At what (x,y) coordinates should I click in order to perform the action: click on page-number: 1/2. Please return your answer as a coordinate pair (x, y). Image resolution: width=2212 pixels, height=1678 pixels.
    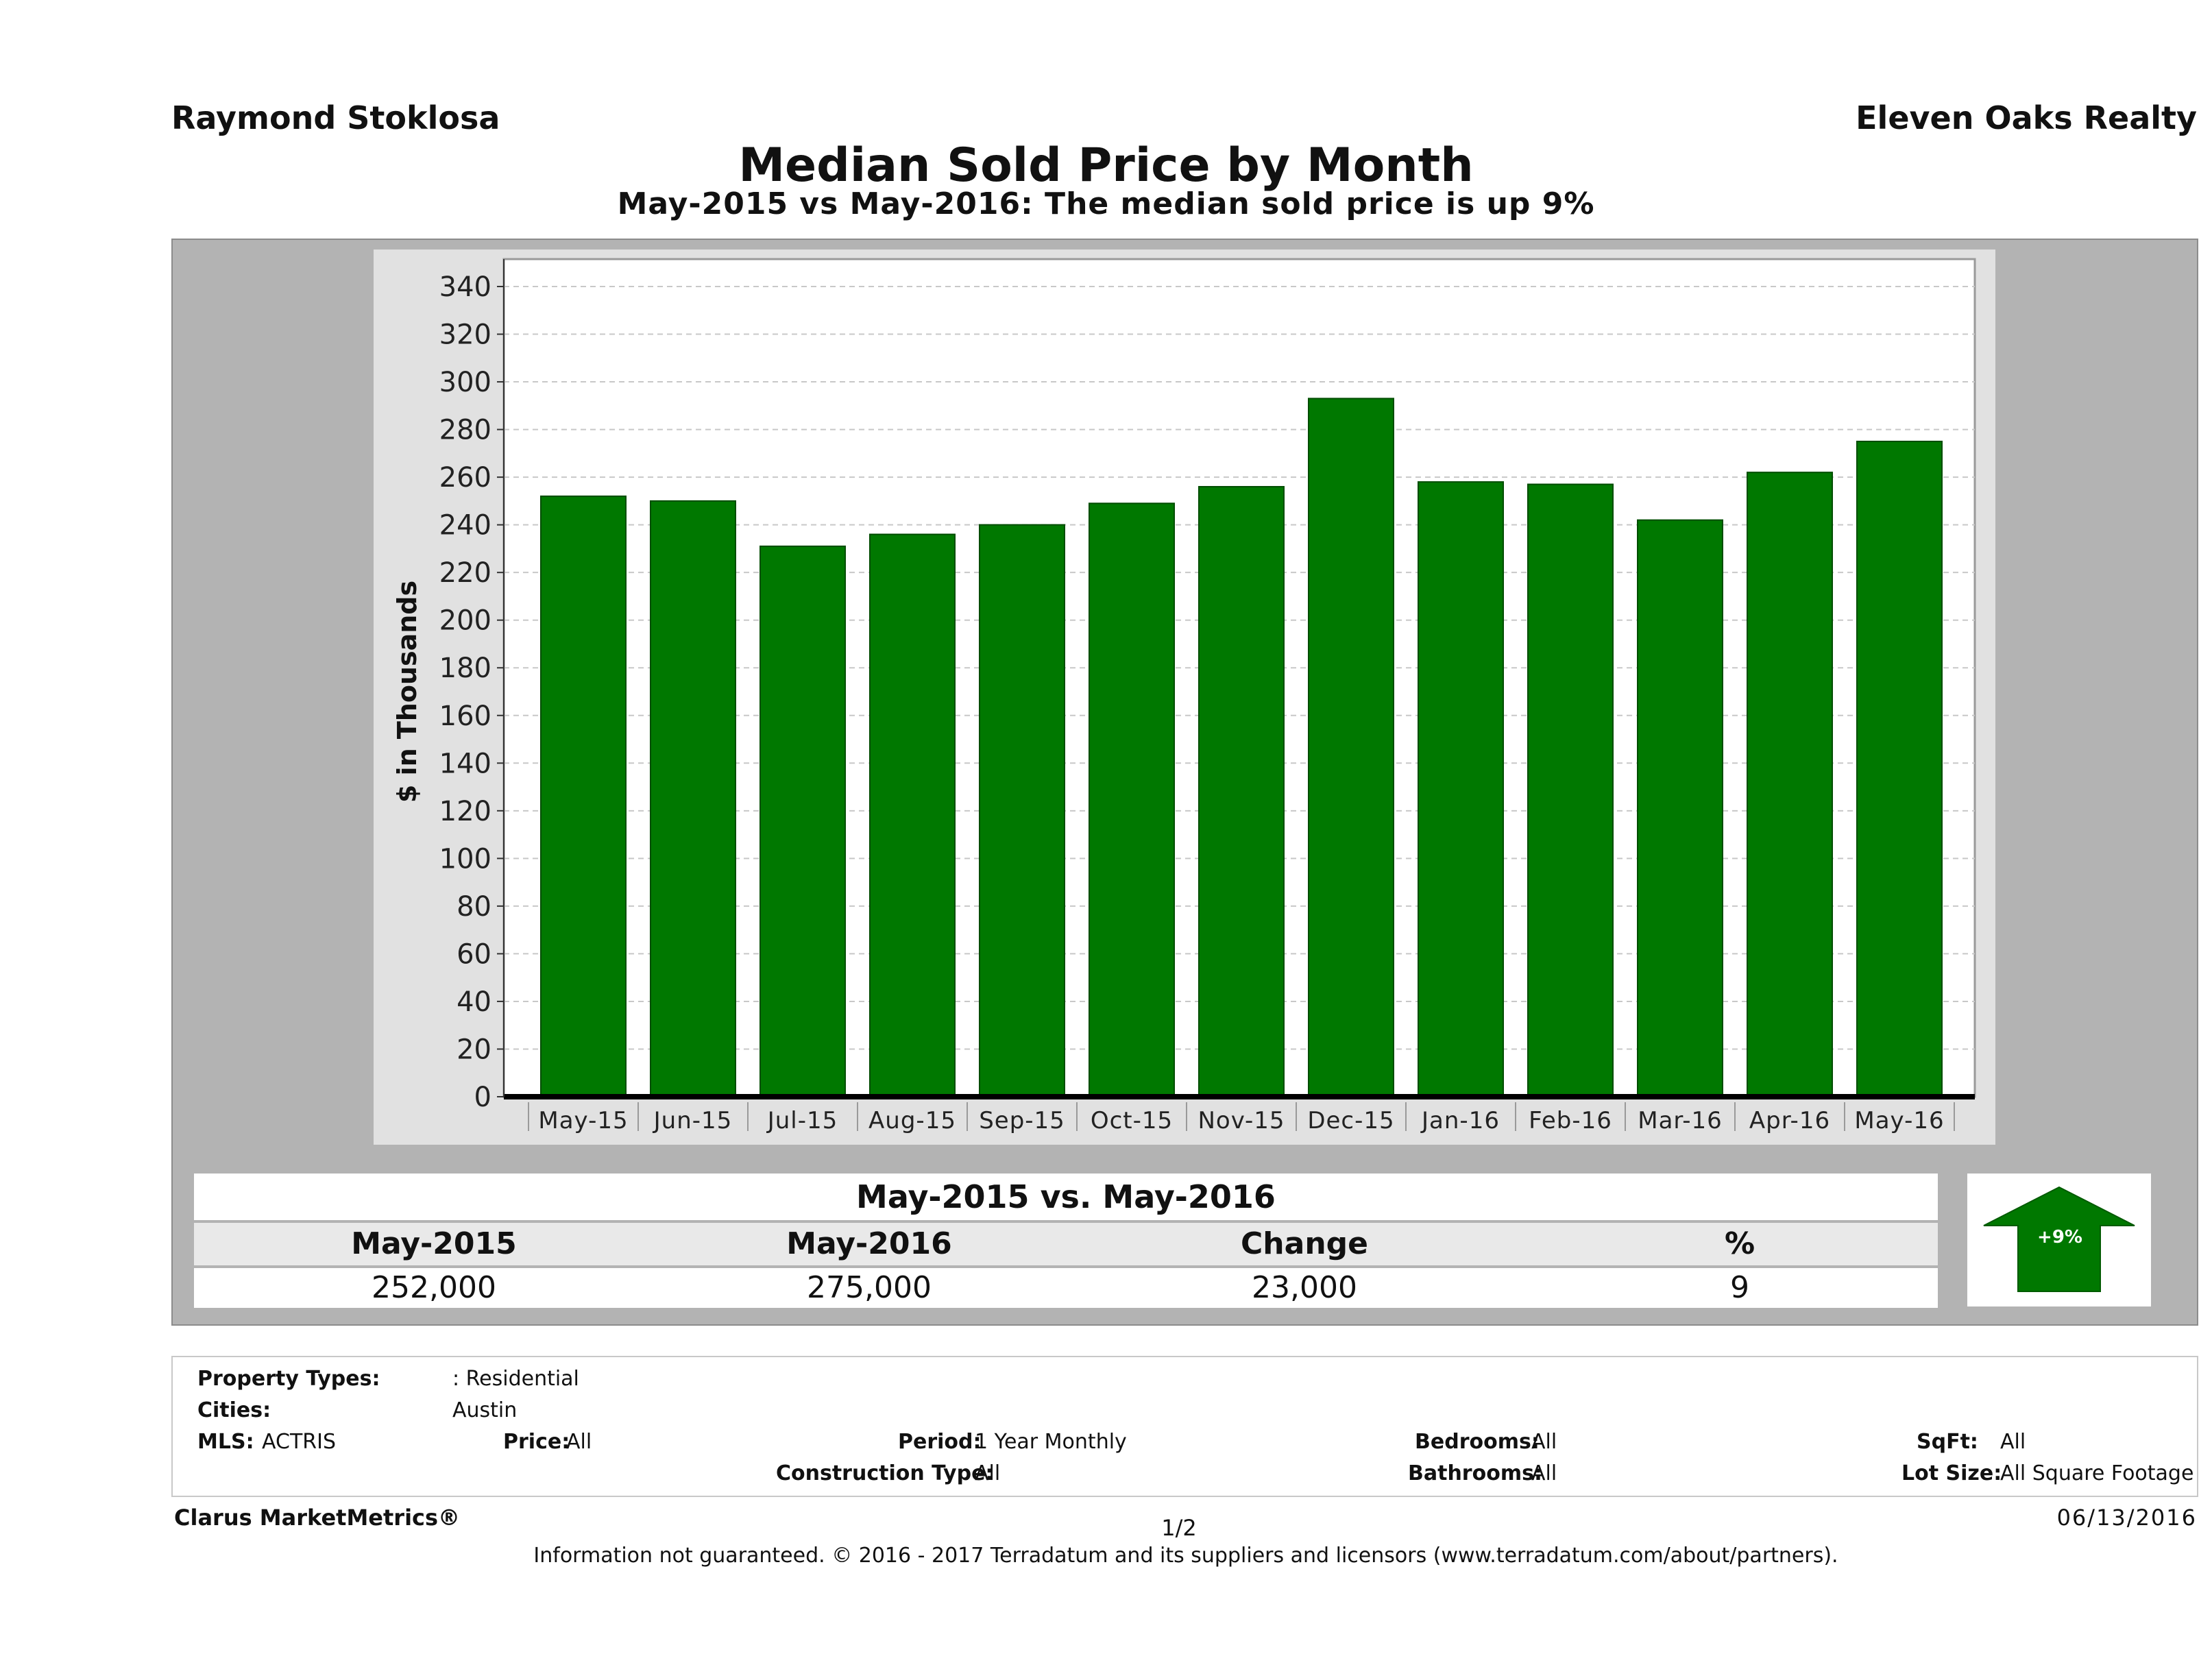
    Looking at the image, I should click on (1179, 1528).